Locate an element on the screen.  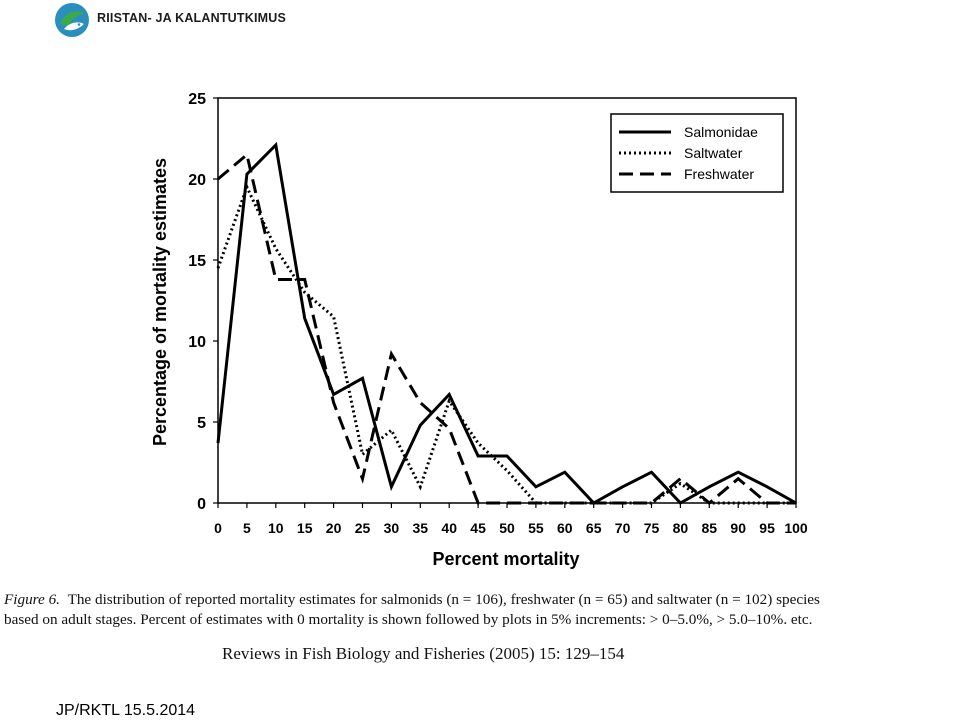
x-tick-label: 90 is located at coordinates (738, 528).